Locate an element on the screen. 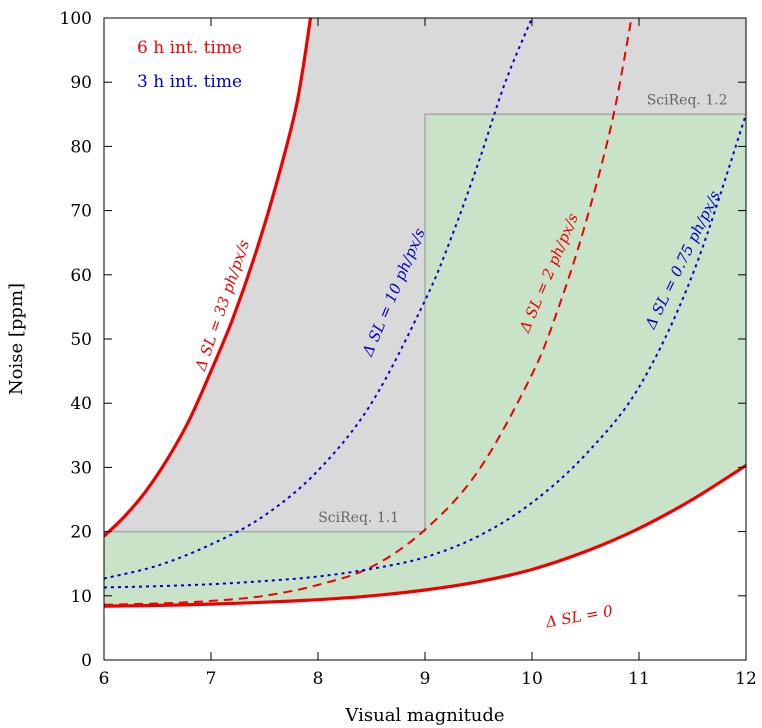 The height and width of the screenshot is (728, 762). requirement-label: SciReq. 1.2 is located at coordinates (687, 101).